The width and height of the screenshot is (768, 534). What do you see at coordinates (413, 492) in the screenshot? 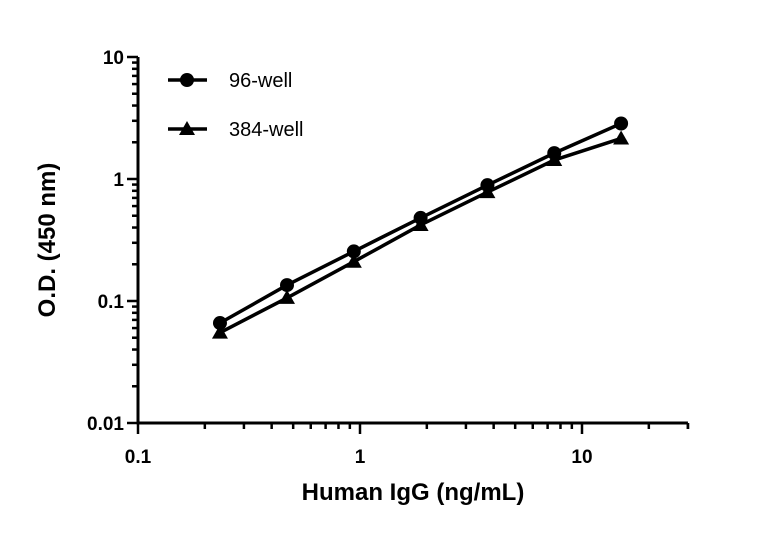
I see `x-axis-title: Human IgG (ng/mL)` at bounding box center [413, 492].